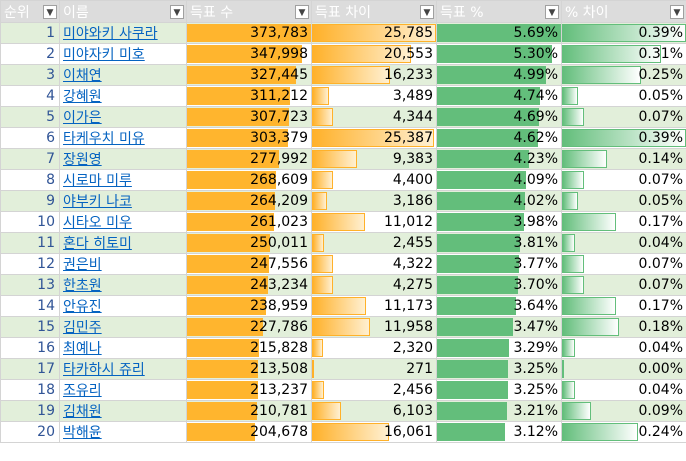 The image size is (686, 461). I want to click on vote-diff-cell: 4,400, so click(374, 180).